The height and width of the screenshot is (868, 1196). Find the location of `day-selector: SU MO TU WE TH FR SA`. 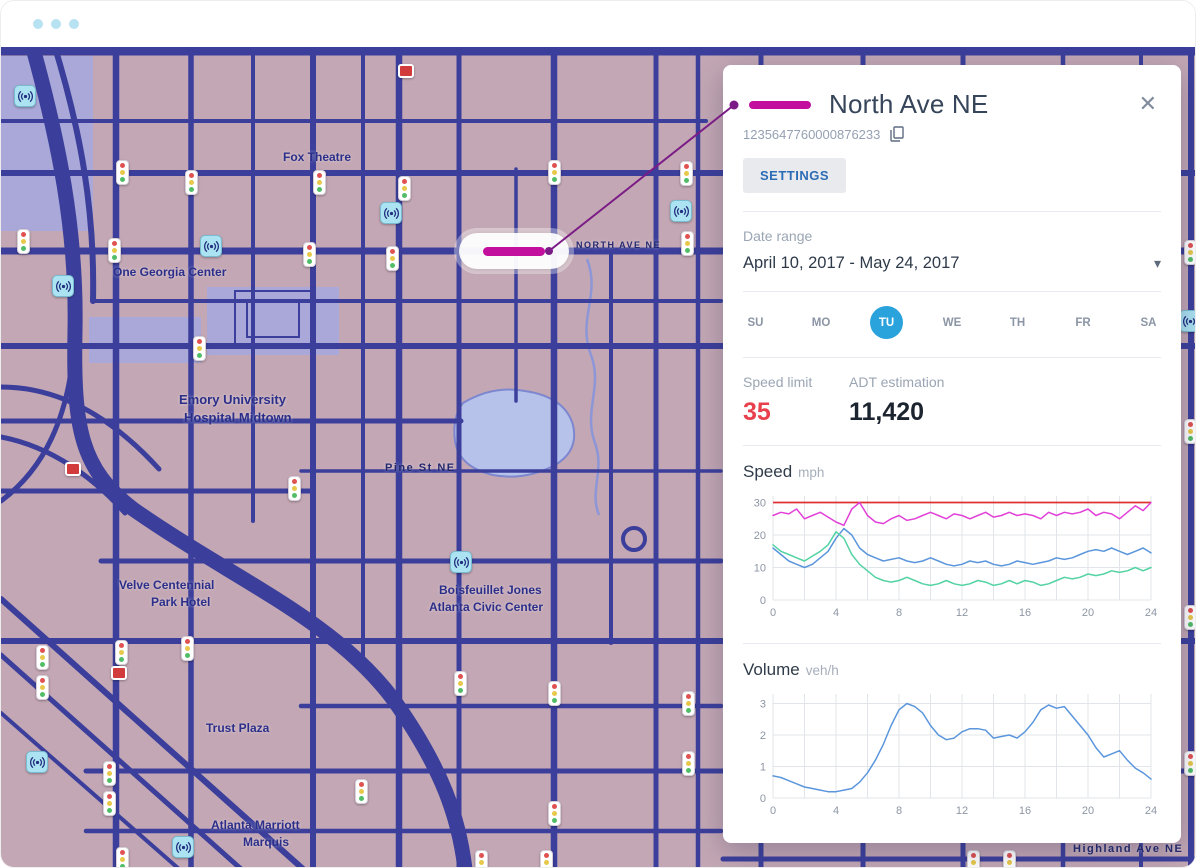

day-selector: SU MO TU WE TH FR SA is located at coordinates (952, 322).